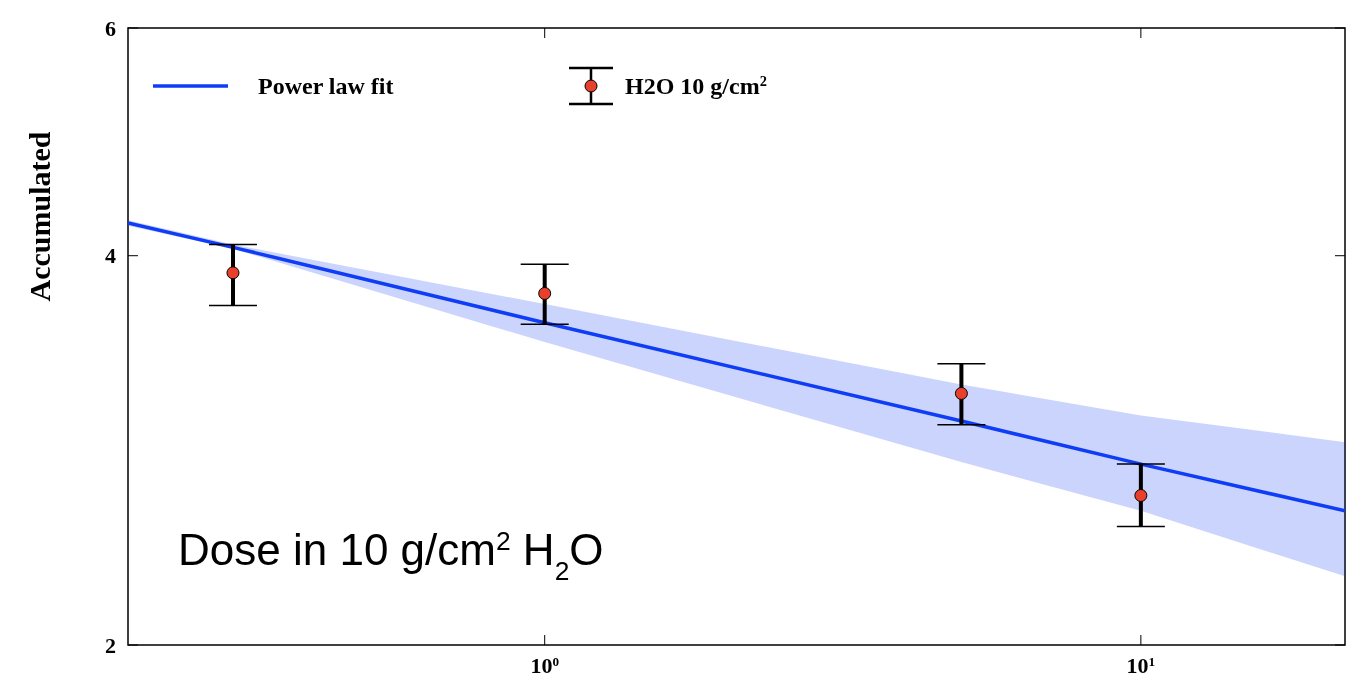 This screenshot has height=693, width=1355. I want to click on y-axis-title: Accumulated, so click(39, 216).